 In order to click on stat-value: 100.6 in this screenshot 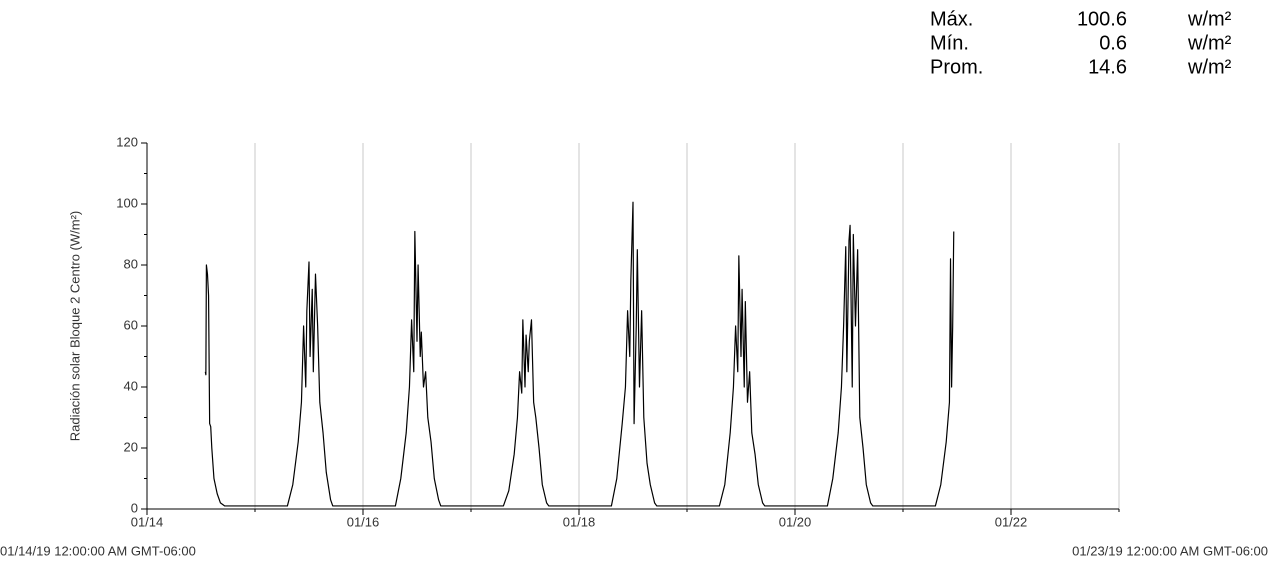, I will do `click(1102, 19)`.